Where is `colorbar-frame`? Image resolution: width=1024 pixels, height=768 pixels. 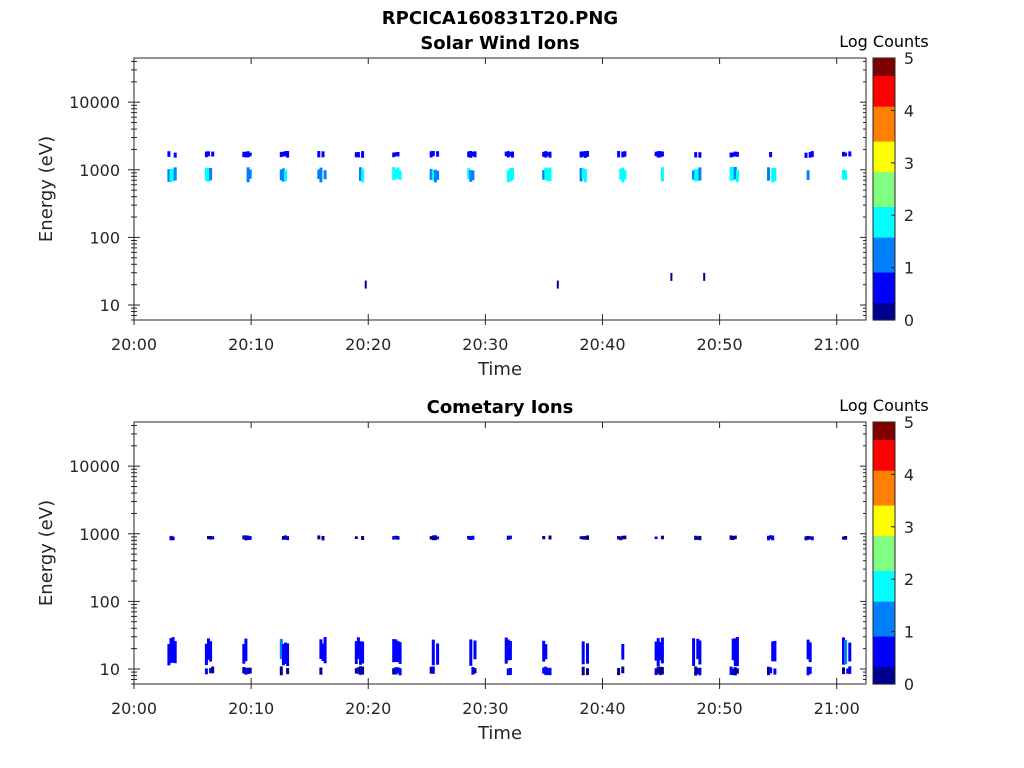
colorbar-frame is located at coordinates (884, 189).